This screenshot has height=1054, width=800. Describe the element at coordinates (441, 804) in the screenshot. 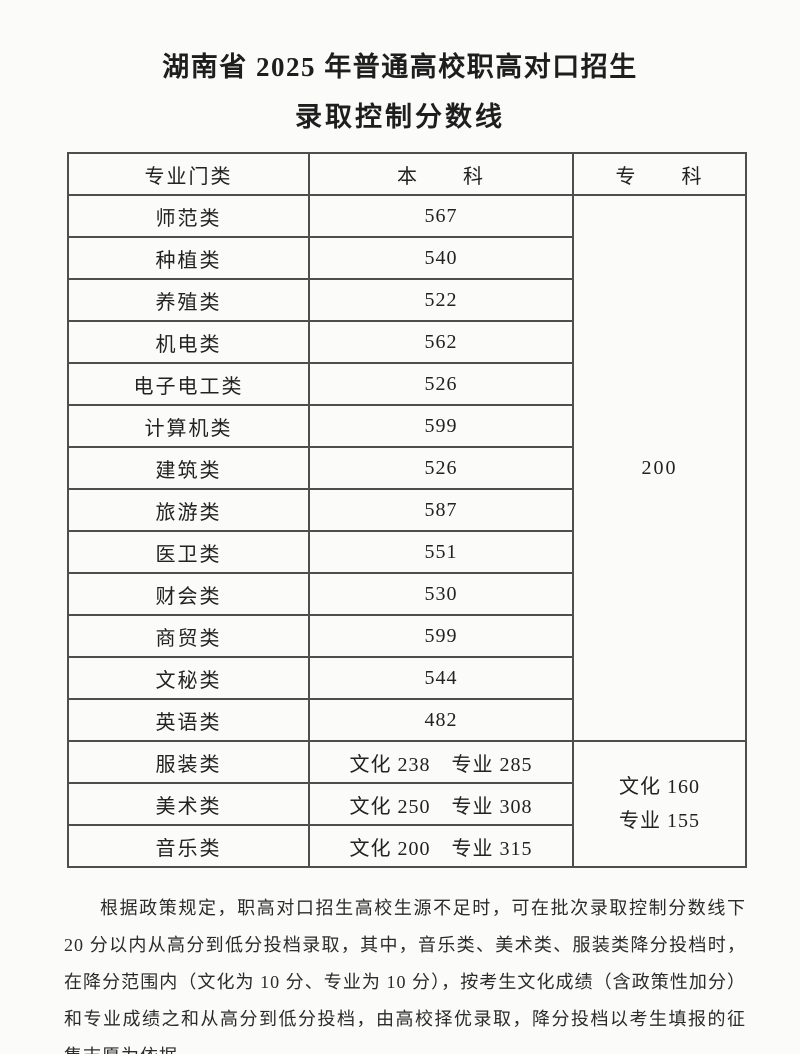

I see `benke-score-cell: 文化 250 专业 308` at that location.